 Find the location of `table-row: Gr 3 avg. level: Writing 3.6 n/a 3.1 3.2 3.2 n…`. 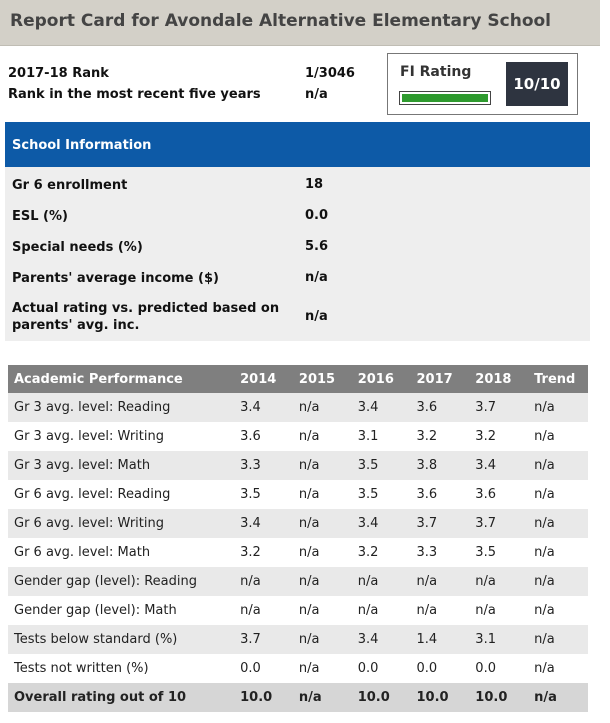

table-row: Gr 3 avg. level: Writing 3.6 n/a 3.1 3.2 3.2 n… is located at coordinates (298, 436).